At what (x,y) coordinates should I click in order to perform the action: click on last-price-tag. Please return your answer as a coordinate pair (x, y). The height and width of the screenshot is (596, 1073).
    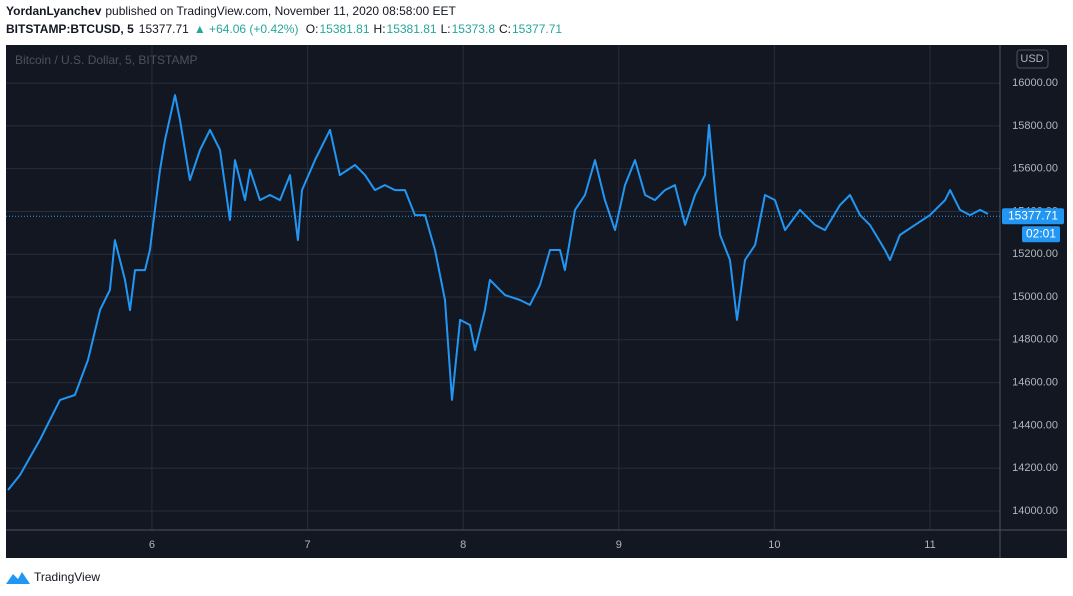
    Looking at the image, I should click on (1033, 216).